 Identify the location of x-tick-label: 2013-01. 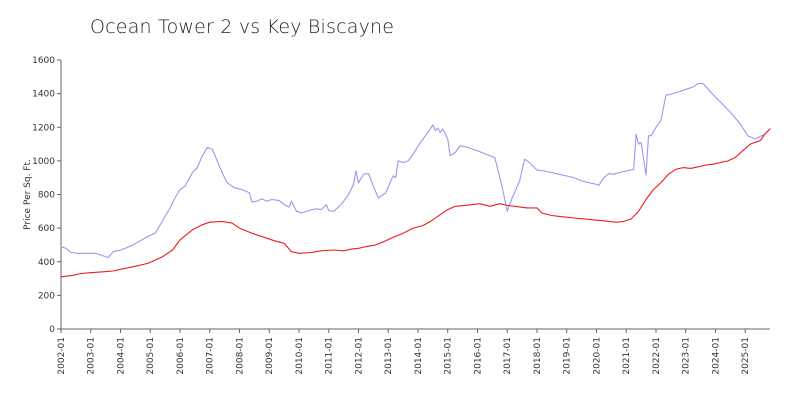
(389, 356).